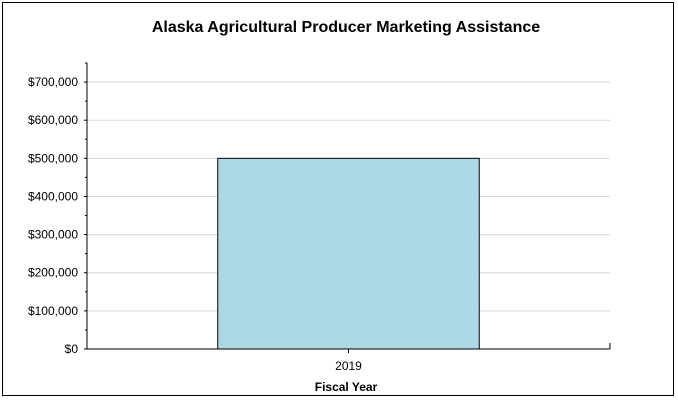  Describe the element at coordinates (72, 349) in the screenshot. I see `y-tick-label: $0` at that location.